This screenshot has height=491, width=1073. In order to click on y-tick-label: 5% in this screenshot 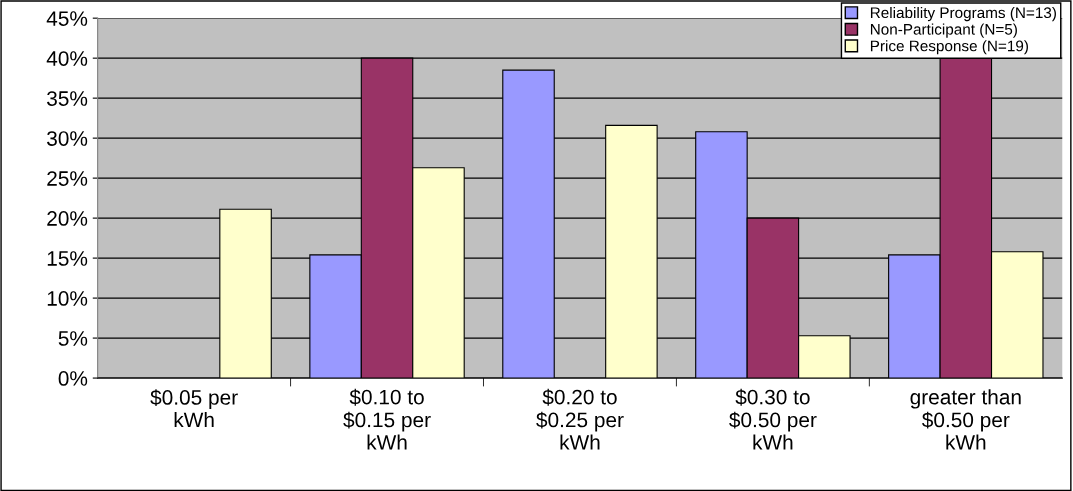, I will do `click(73, 338)`.